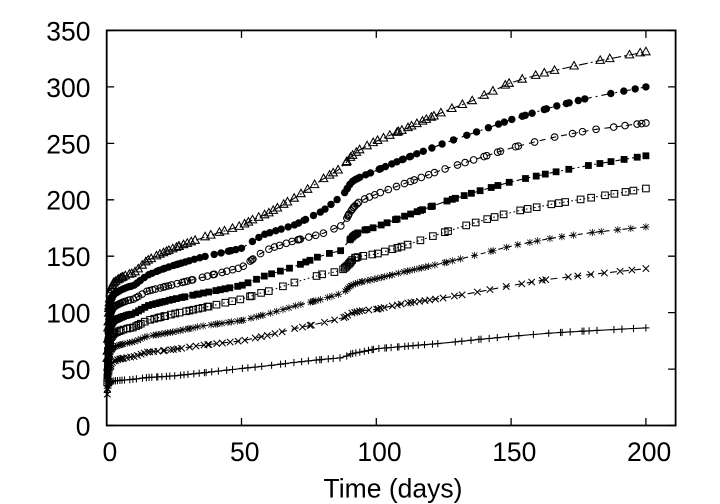 Image resolution: width=720 pixels, height=504 pixels. I want to click on svg-text: 300, so click(68, 88).